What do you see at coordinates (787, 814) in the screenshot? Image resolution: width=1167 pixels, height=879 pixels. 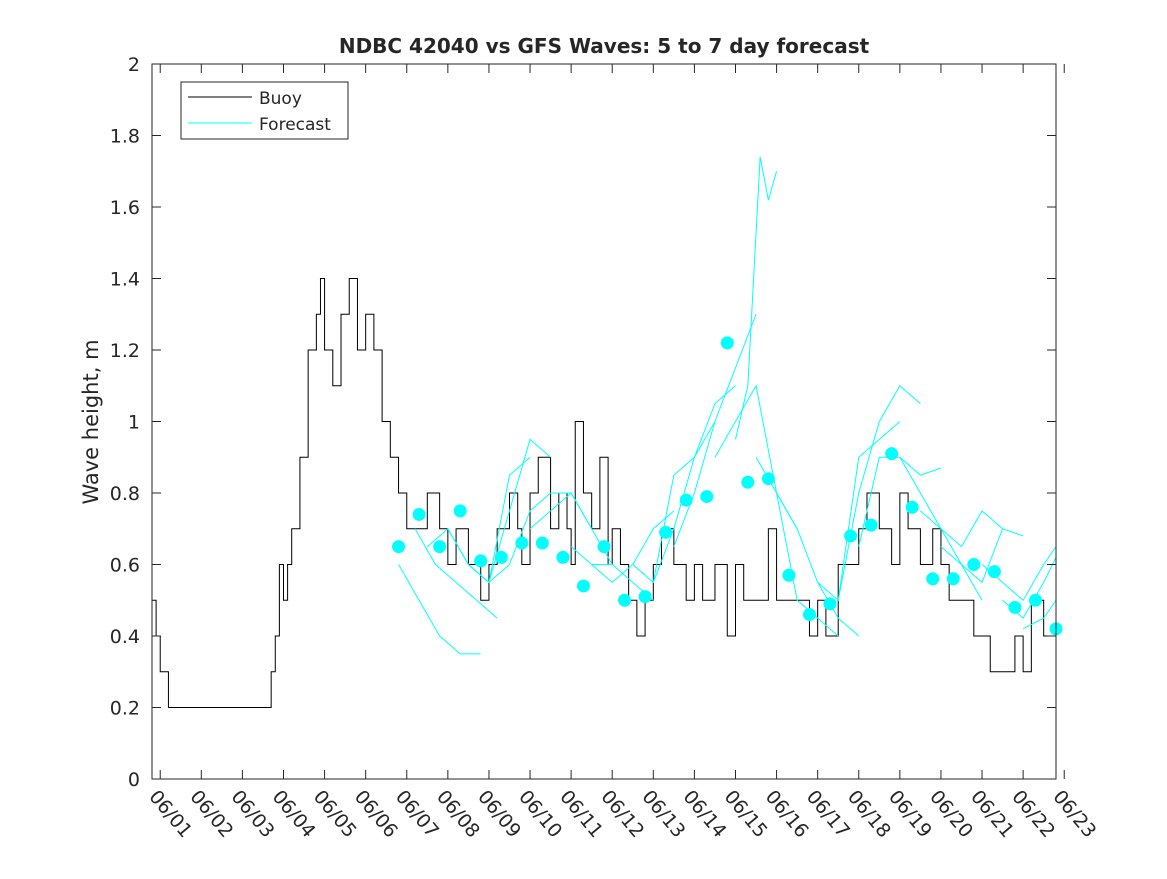 I see `x-tick-label: 06/16` at bounding box center [787, 814].